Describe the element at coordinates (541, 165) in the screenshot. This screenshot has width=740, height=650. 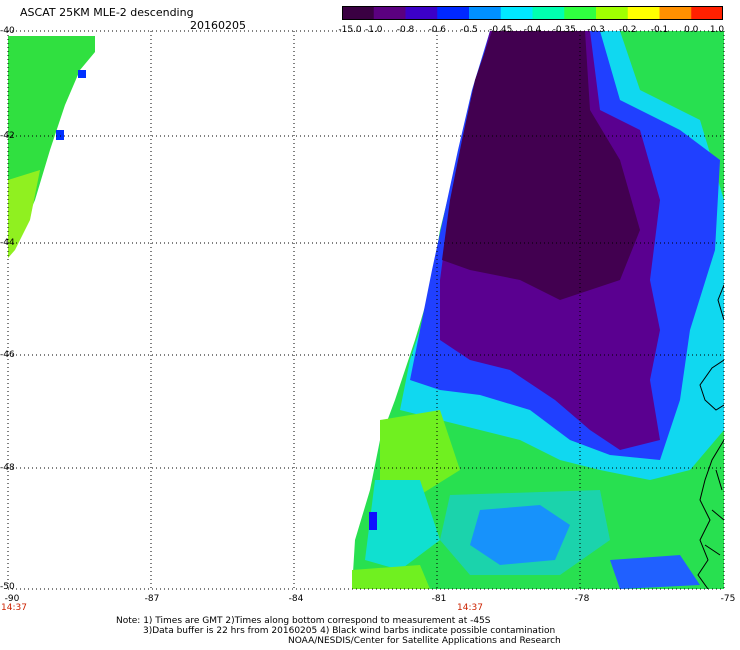
I see `east-swath-dark-core` at that location.